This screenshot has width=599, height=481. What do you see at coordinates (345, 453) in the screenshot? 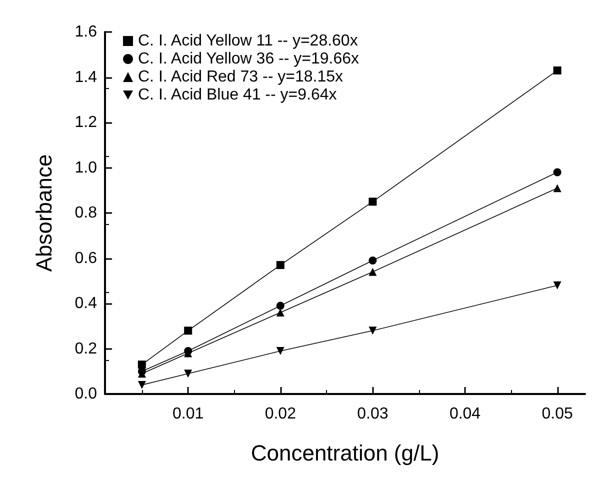
I see `x-axis-title: Concentration (g/L)` at bounding box center [345, 453].